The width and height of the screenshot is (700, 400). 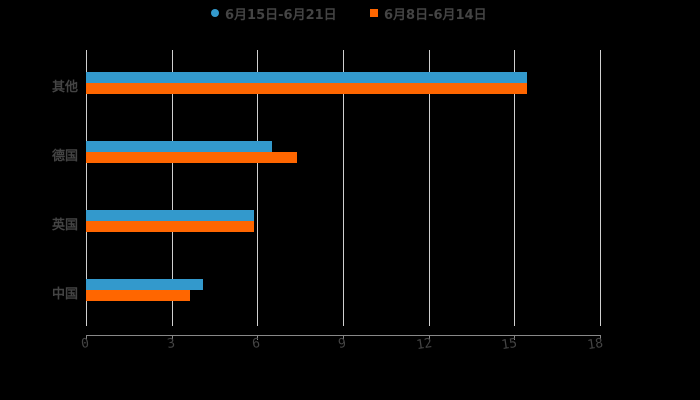 What do you see at coordinates (374, 13) in the screenshot?
I see `legend-square-icon` at bounding box center [374, 13].